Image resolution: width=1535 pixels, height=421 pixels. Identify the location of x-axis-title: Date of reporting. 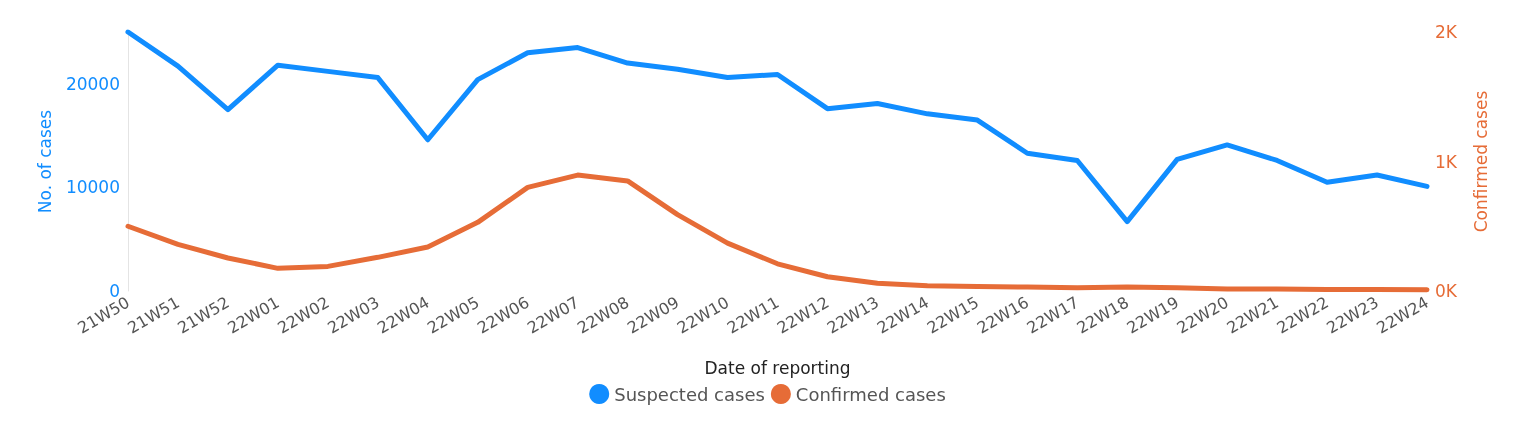
(777, 367).